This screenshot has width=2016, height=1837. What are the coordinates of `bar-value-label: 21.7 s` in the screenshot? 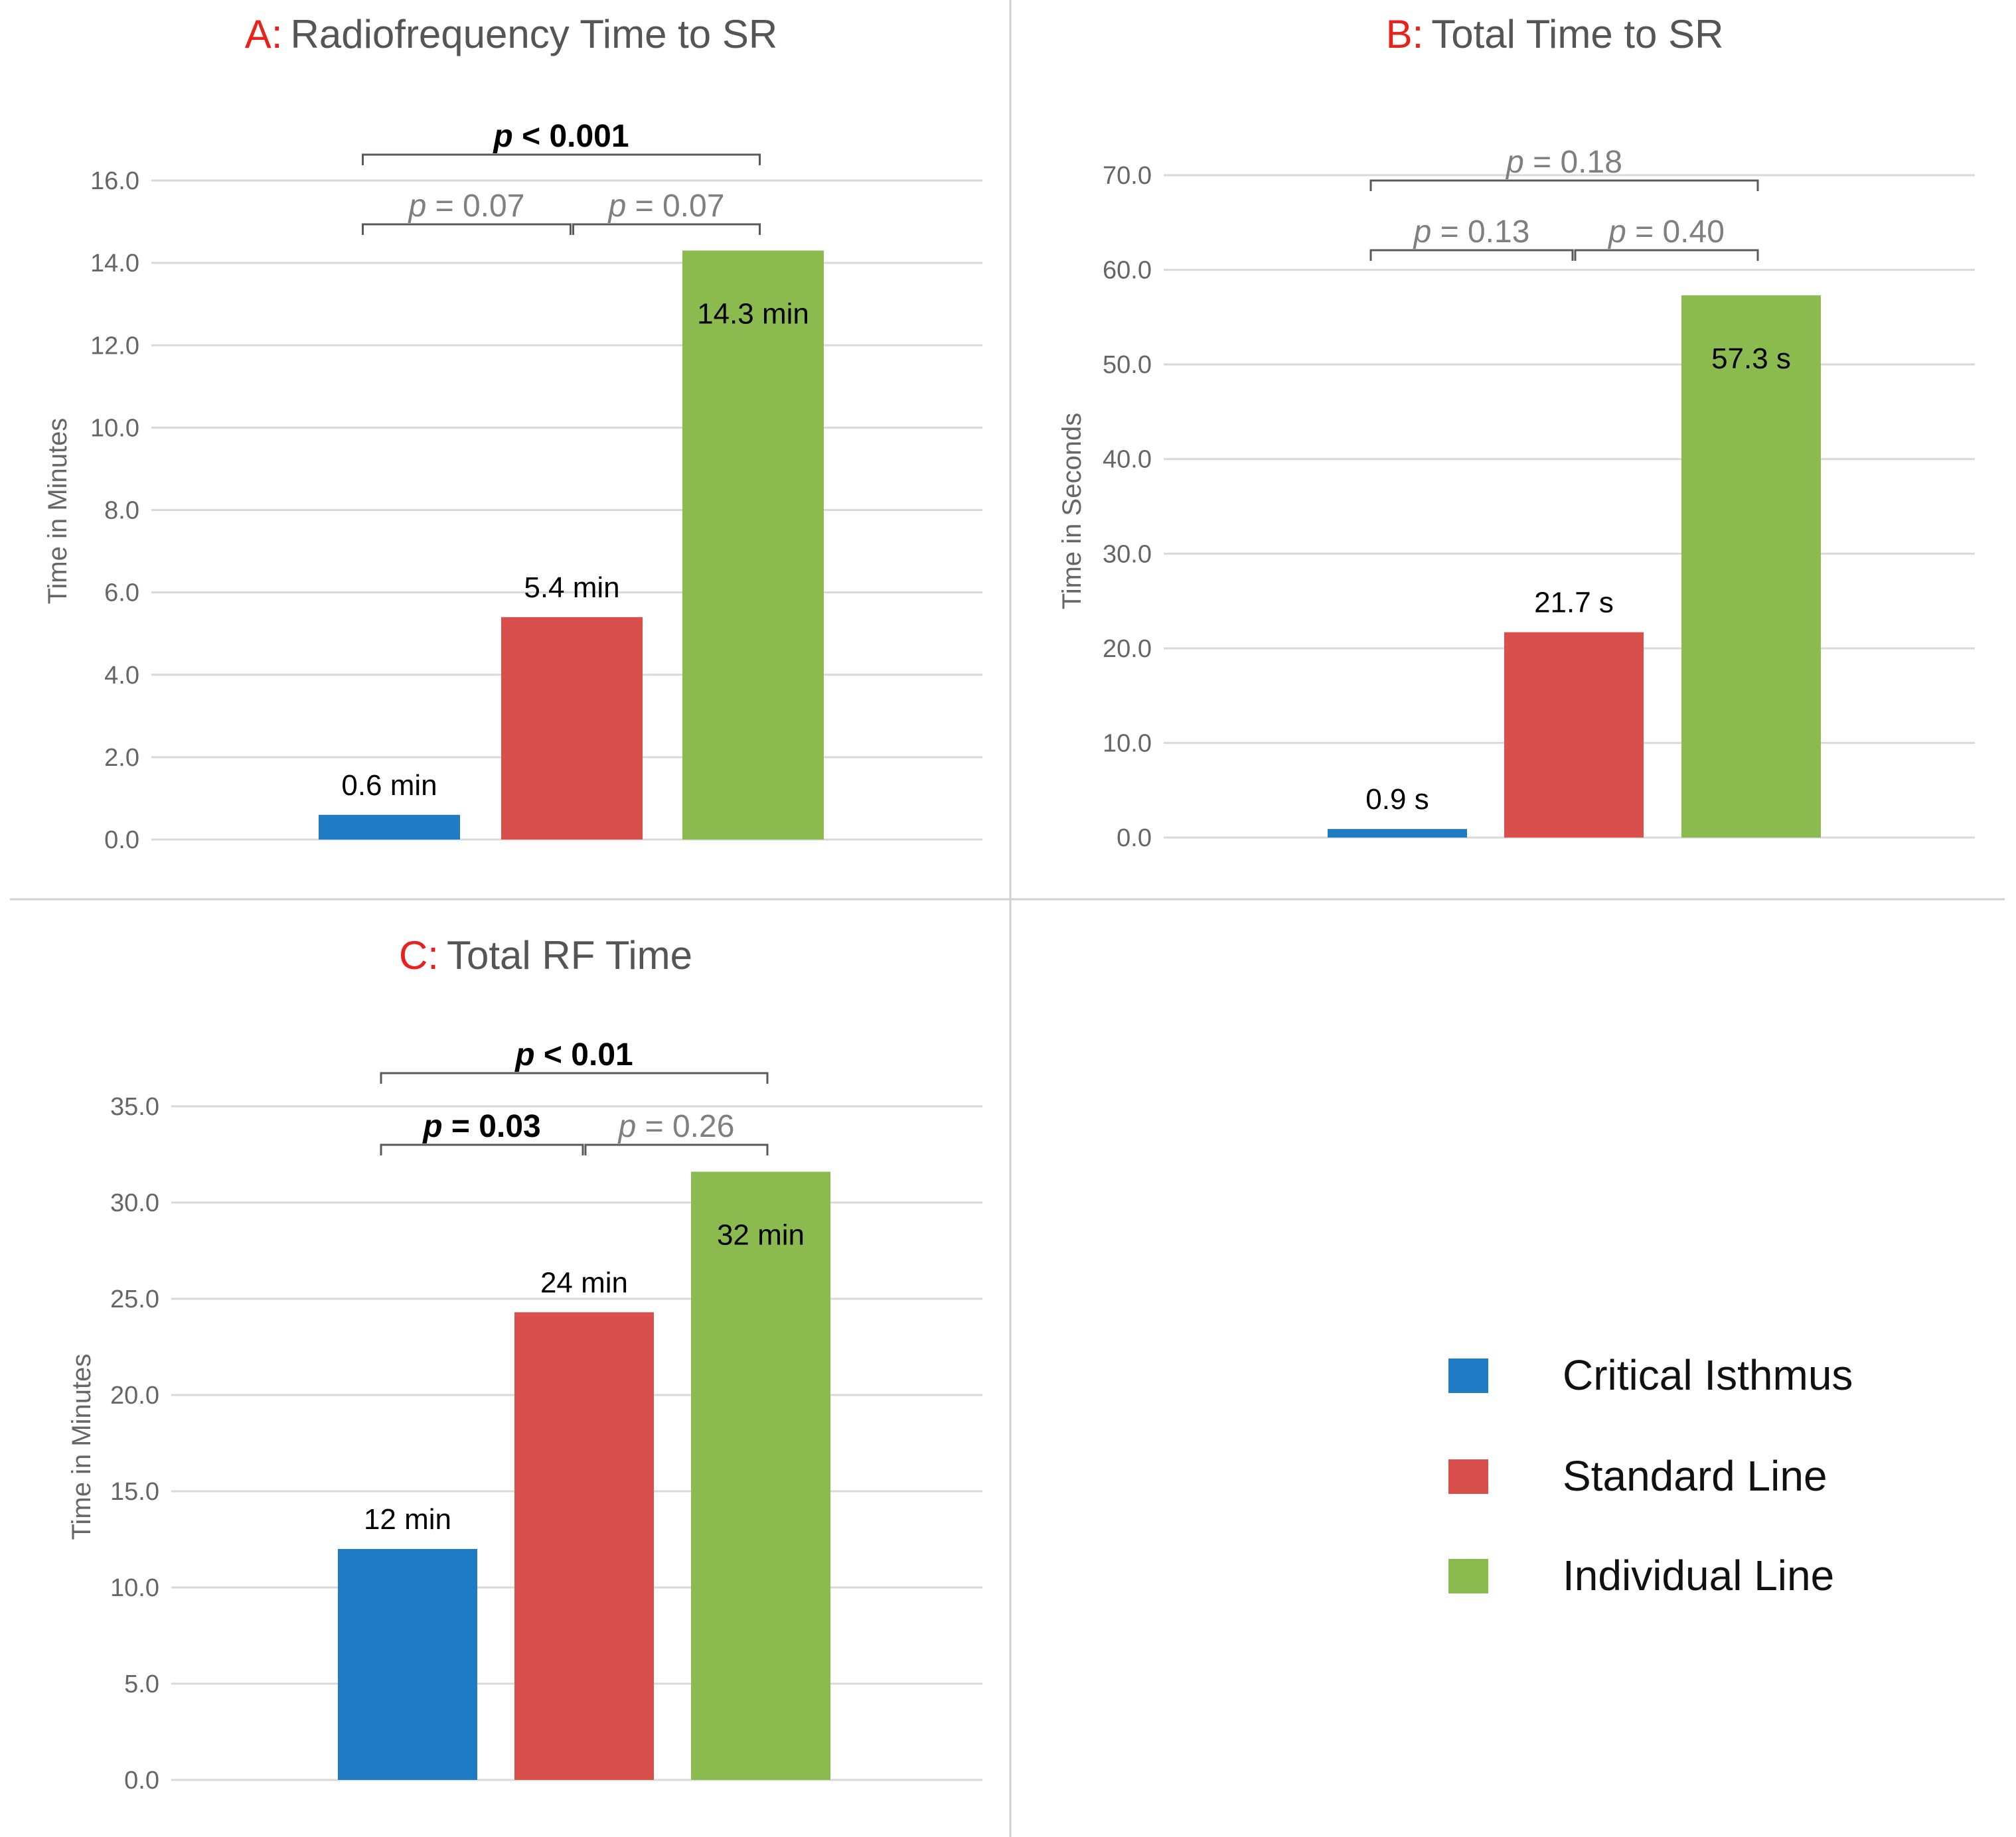 It's located at (1574, 603).